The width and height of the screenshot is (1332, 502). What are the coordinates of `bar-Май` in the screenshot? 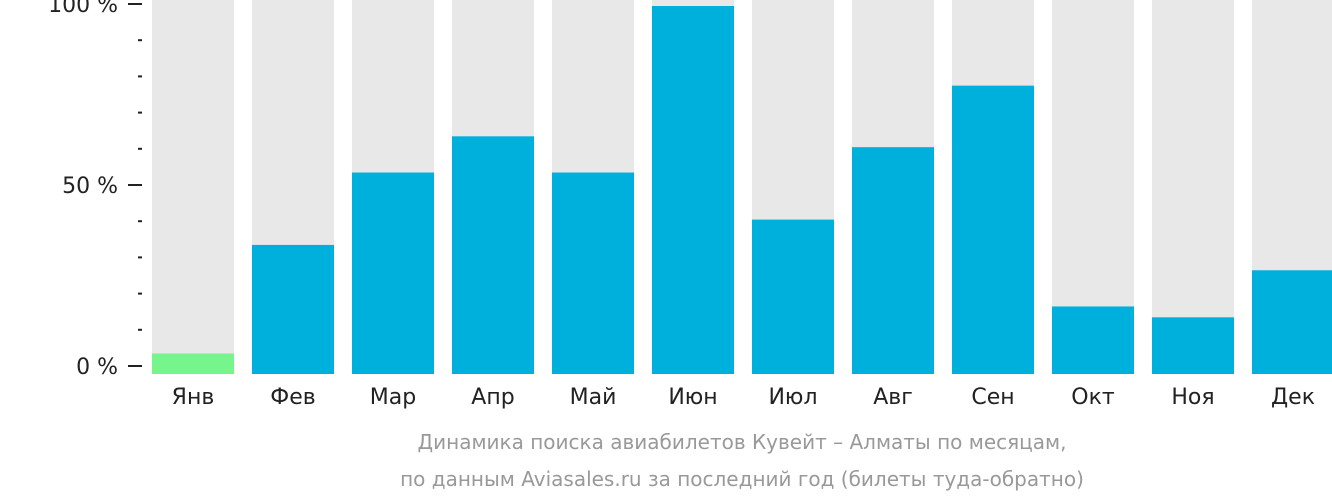 It's located at (593, 273).